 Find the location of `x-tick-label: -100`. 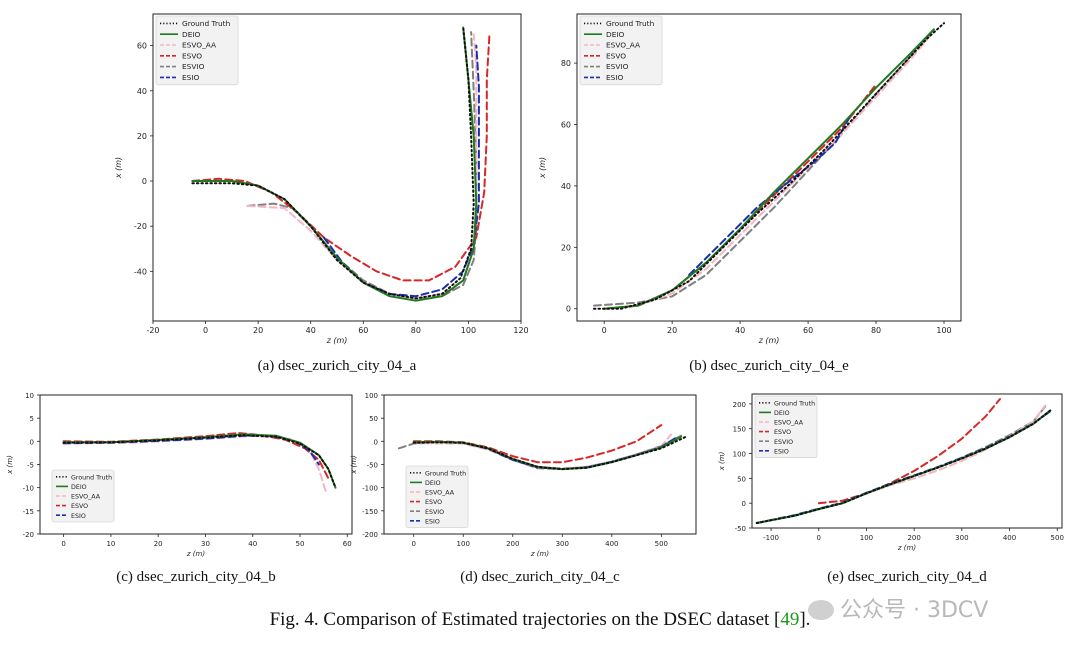

x-tick-label: -100 is located at coordinates (771, 538).